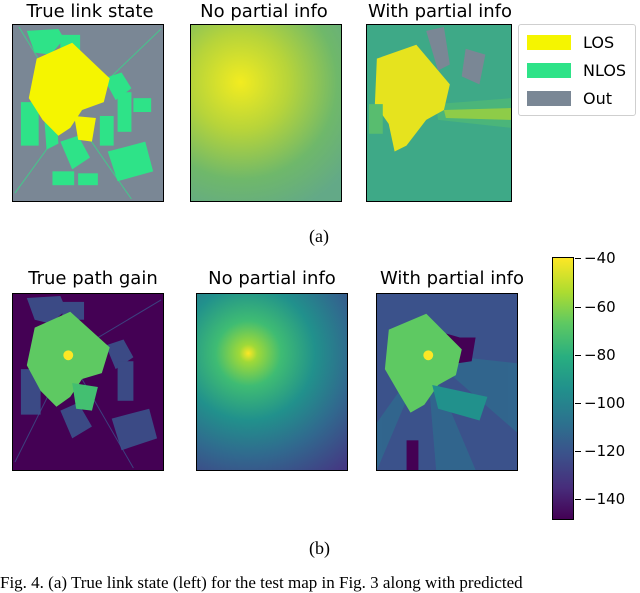 The height and width of the screenshot is (593, 640). What do you see at coordinates (605, 403) in the screenshot?
I see `colorbar-label: −100` at bounding box center [605, 403].